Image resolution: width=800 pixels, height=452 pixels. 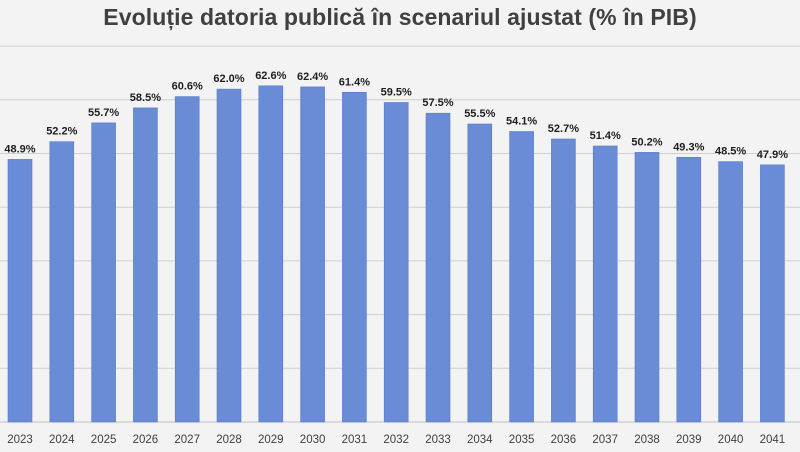 I want to click on x-tick-label-2024: 2024, so click(x=62, y=440).